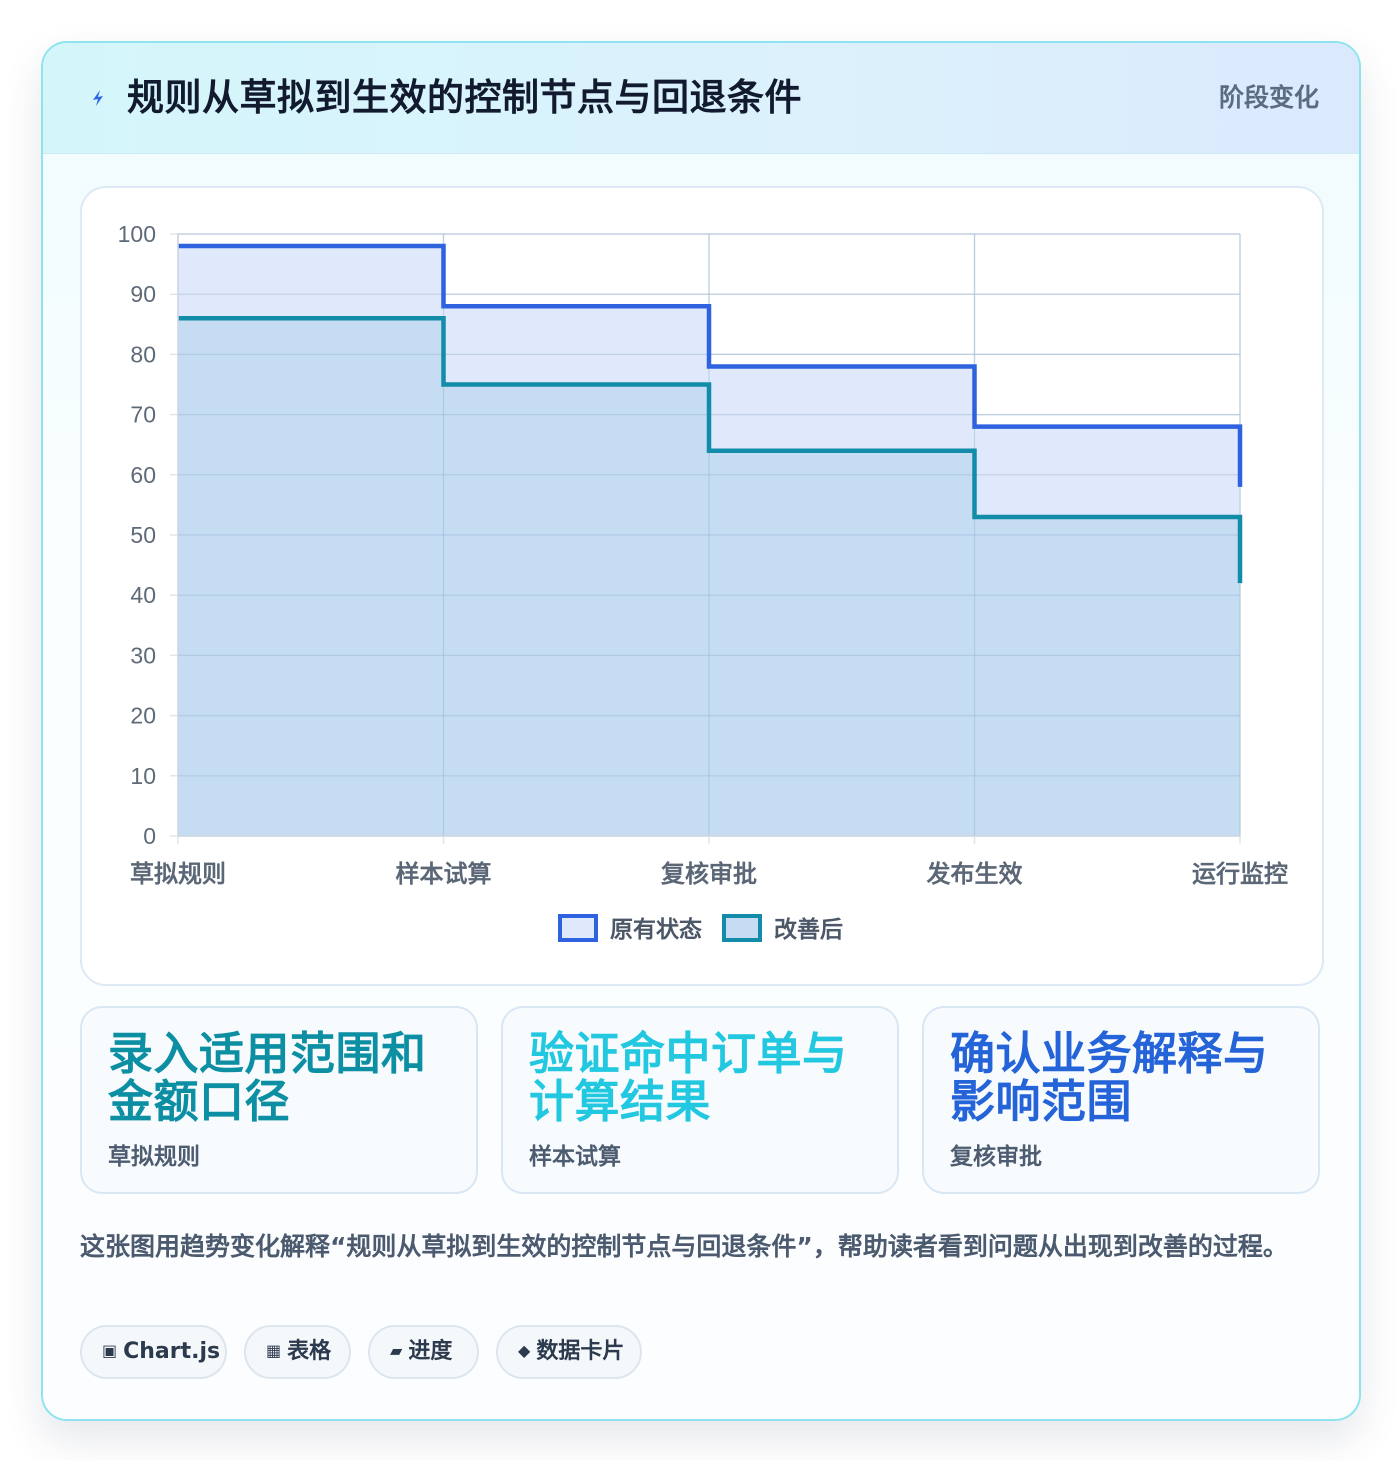 The image size is (1400, 1460). What do you see at coordinates (808, 929) in the screenshot?
I see `legend-label-2: 改善后` at bounding box center [808, 929].